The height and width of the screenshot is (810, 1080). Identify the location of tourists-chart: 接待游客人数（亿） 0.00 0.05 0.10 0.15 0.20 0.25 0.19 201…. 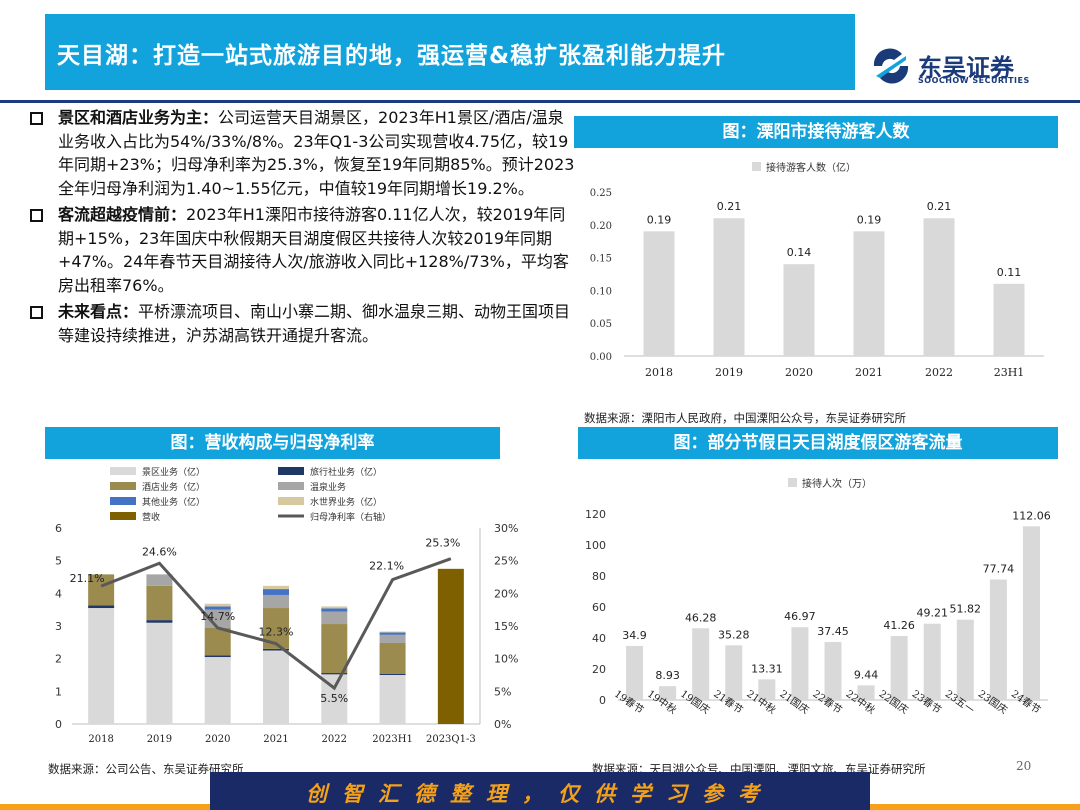
(817, 270).